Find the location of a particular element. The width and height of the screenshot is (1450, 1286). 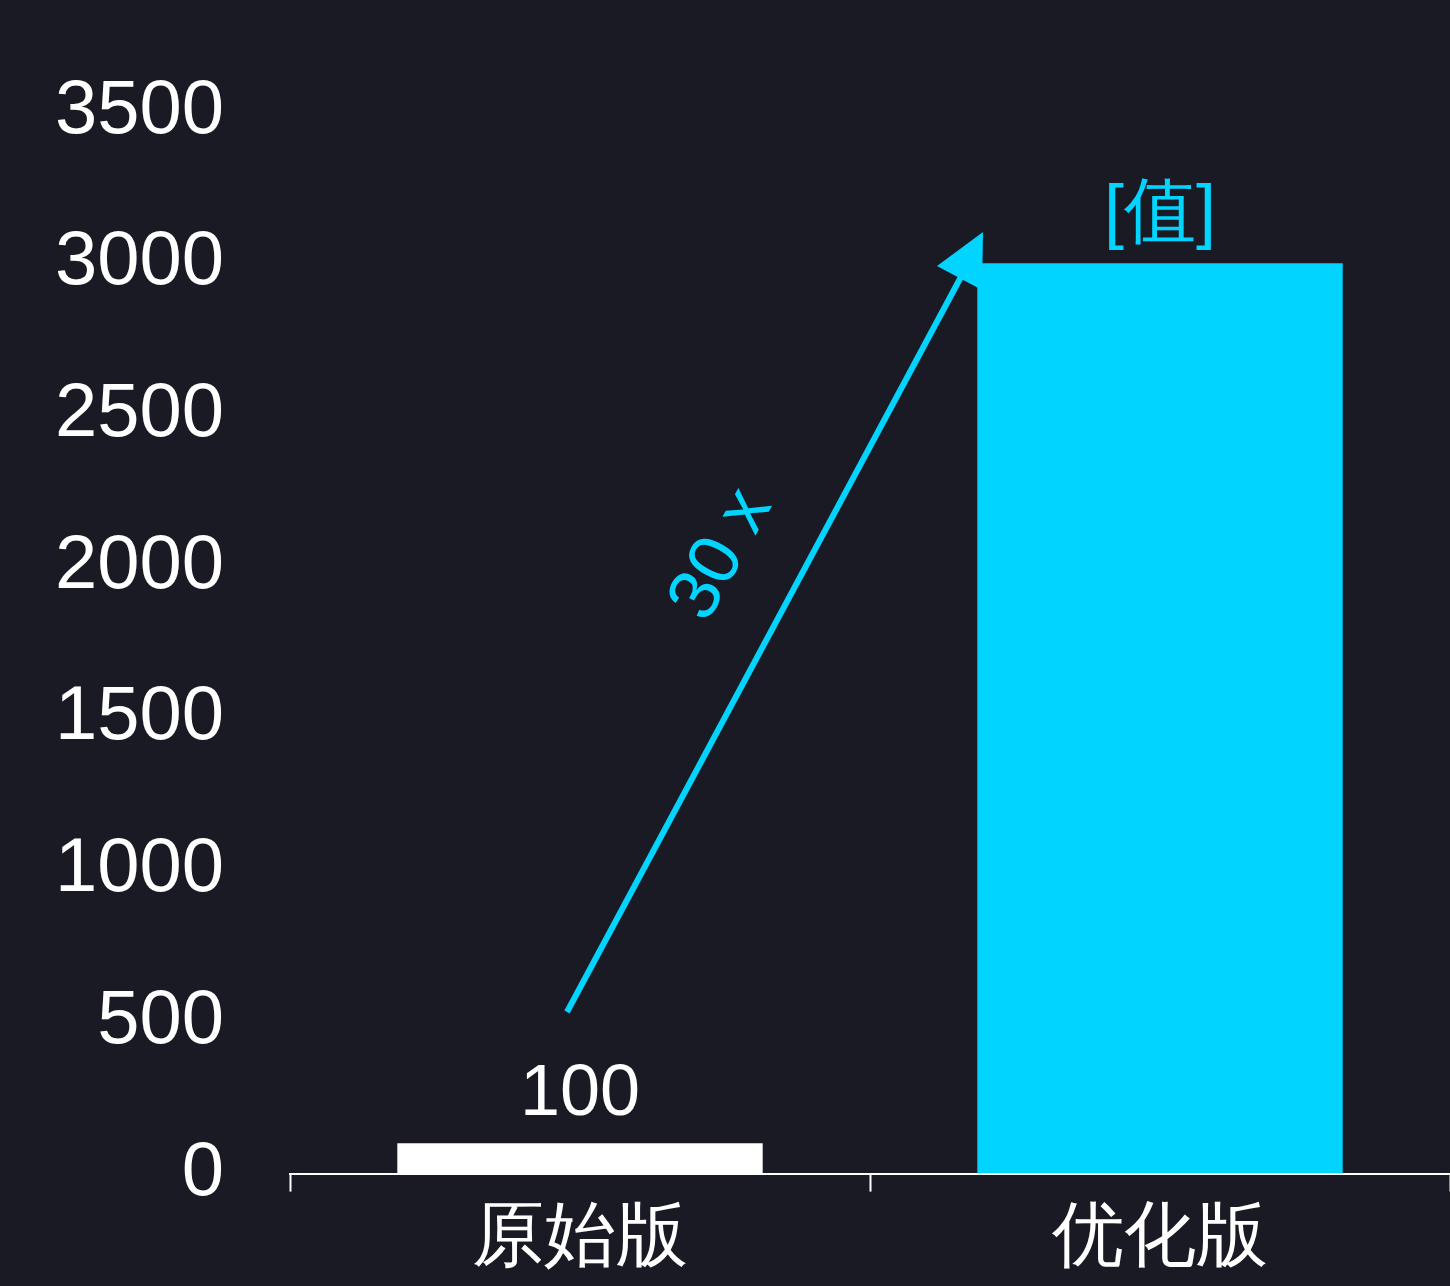

y-tick-label: 3000 is located at coordinates (139, 258).